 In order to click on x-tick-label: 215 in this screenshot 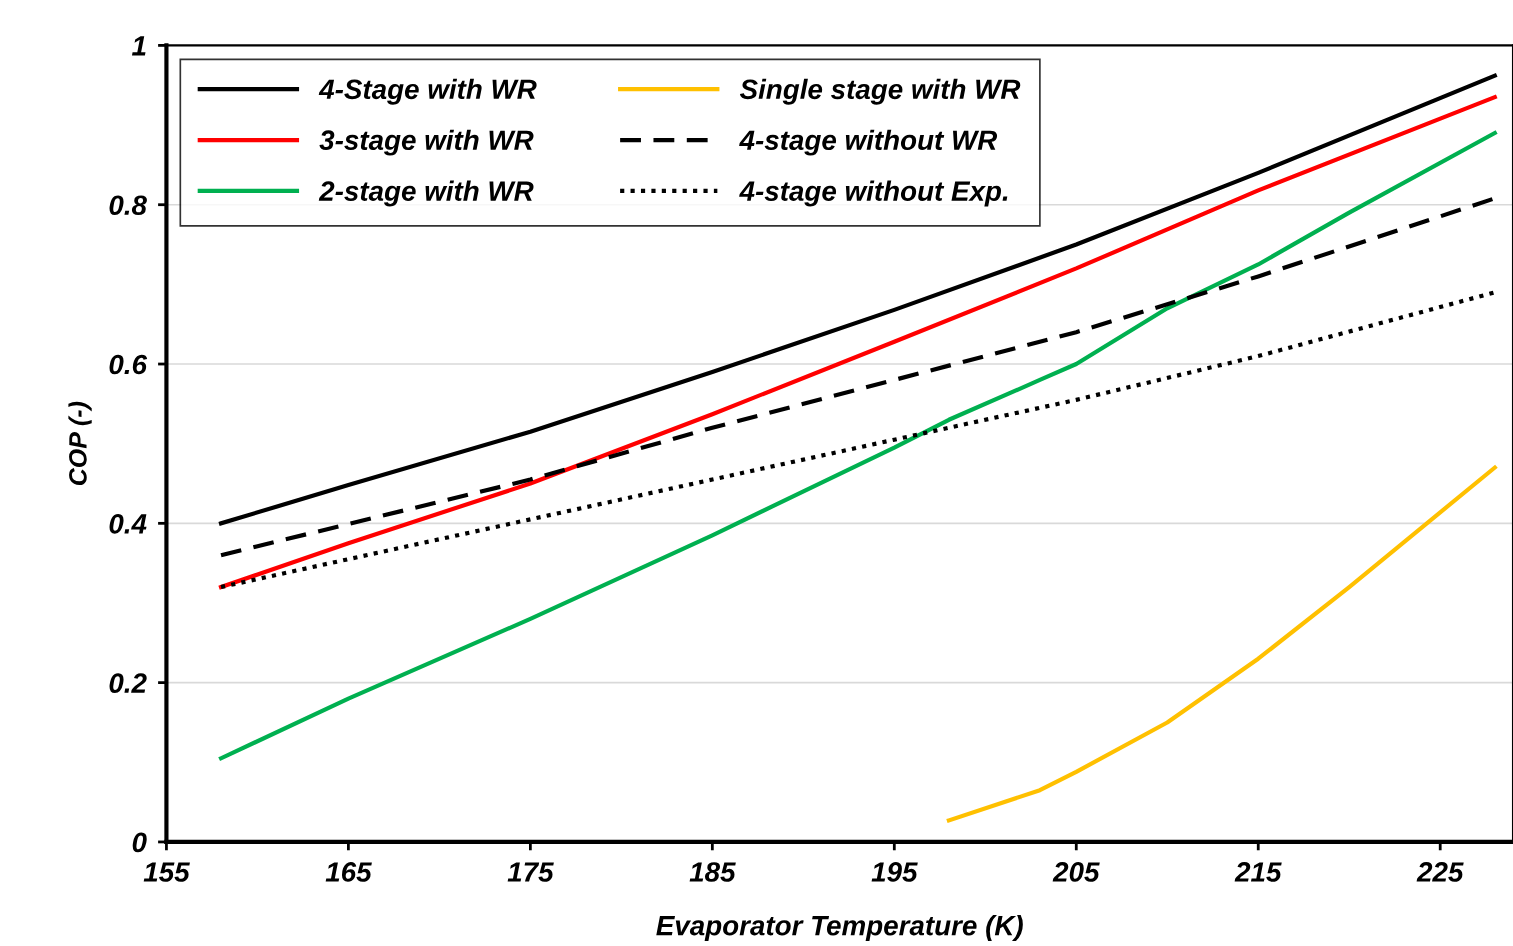, I will do `click(1258, 872)`.